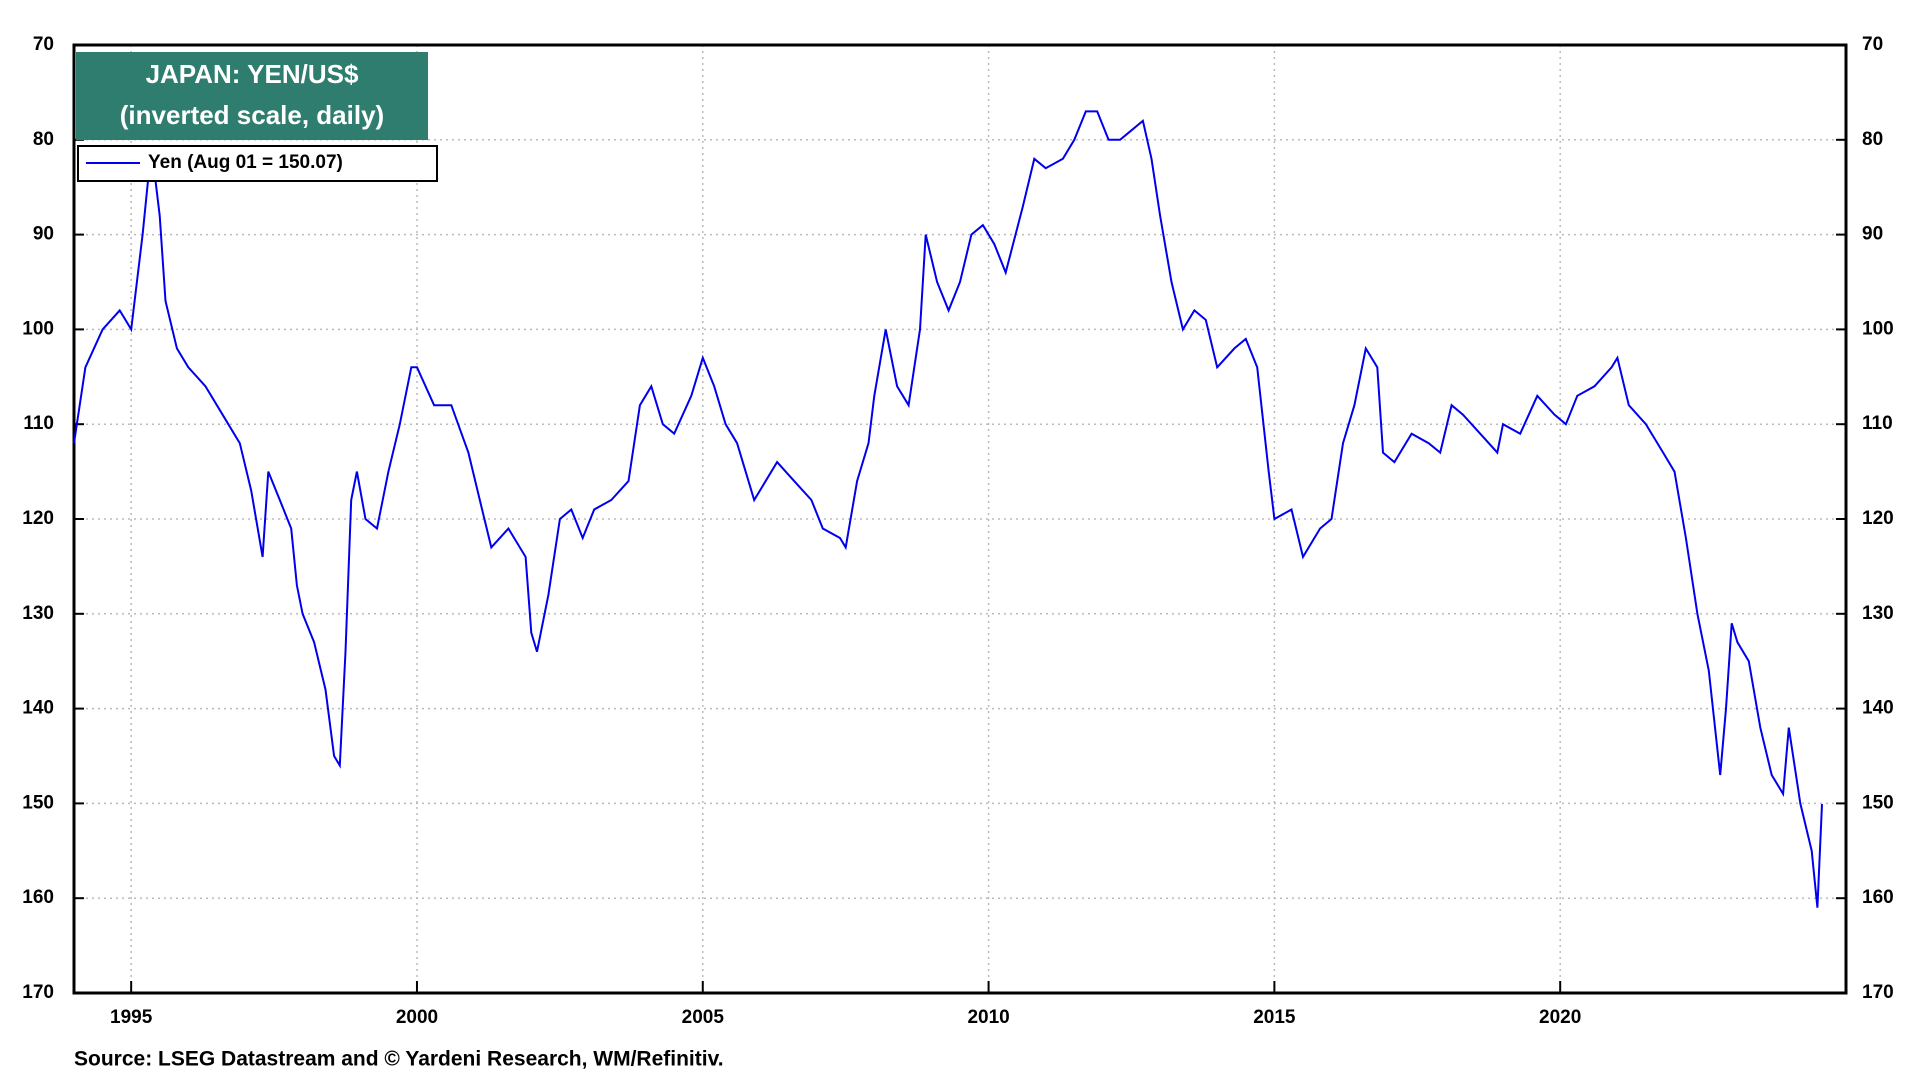 This screenshot has height=1085, width=1920. What do you see at coordinates (38, 992) in the screenshot?
I see `y-tick-label: 170` at bounding box center [38, 992].